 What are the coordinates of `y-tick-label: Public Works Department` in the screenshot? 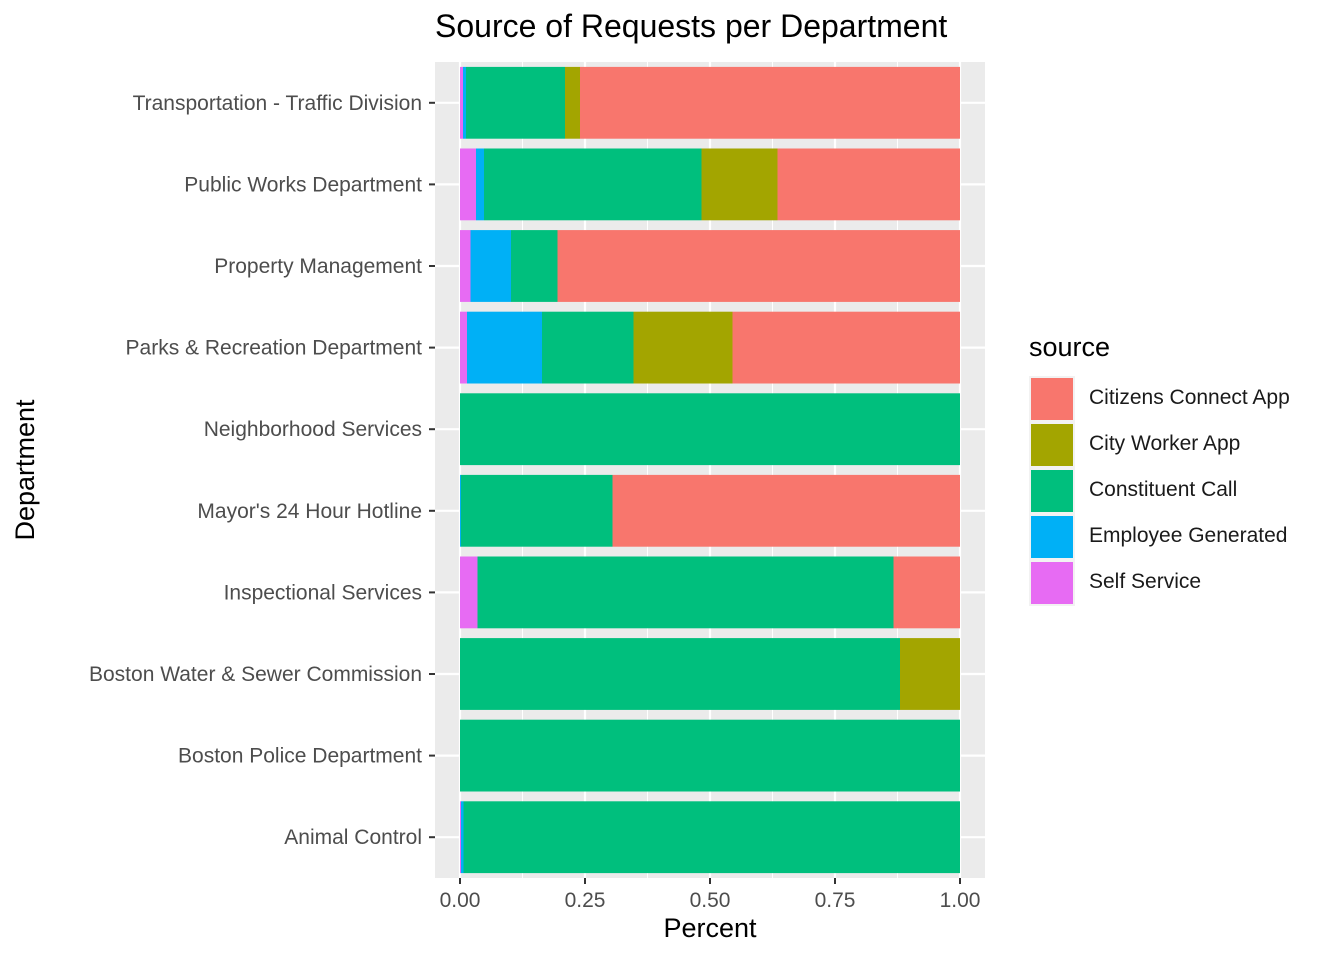 It's located at (303, 184).